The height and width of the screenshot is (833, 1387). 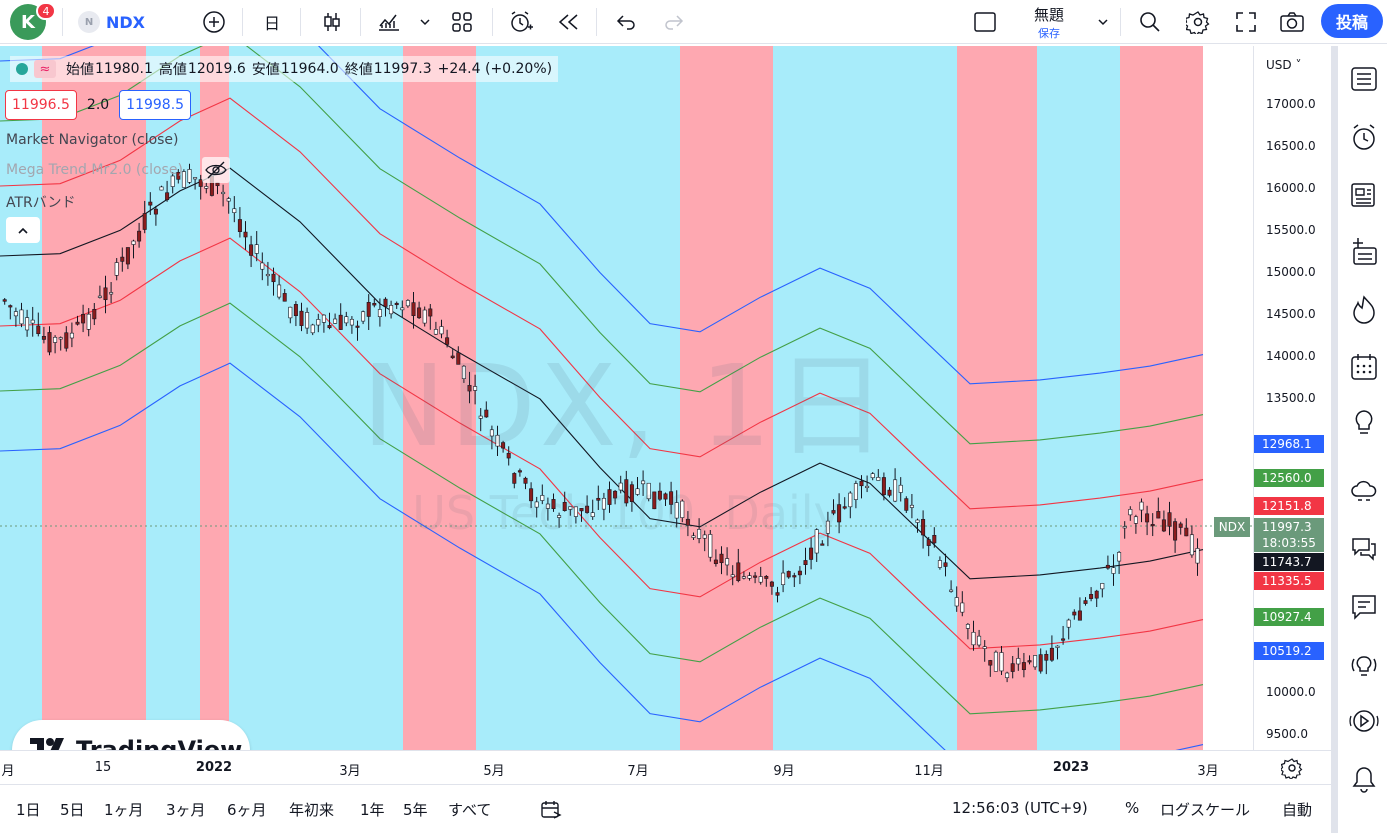 What do you see at coordinates (271, 23) in the screenshot?
I see `interval-button: 日` at bounding box center [271, 23].